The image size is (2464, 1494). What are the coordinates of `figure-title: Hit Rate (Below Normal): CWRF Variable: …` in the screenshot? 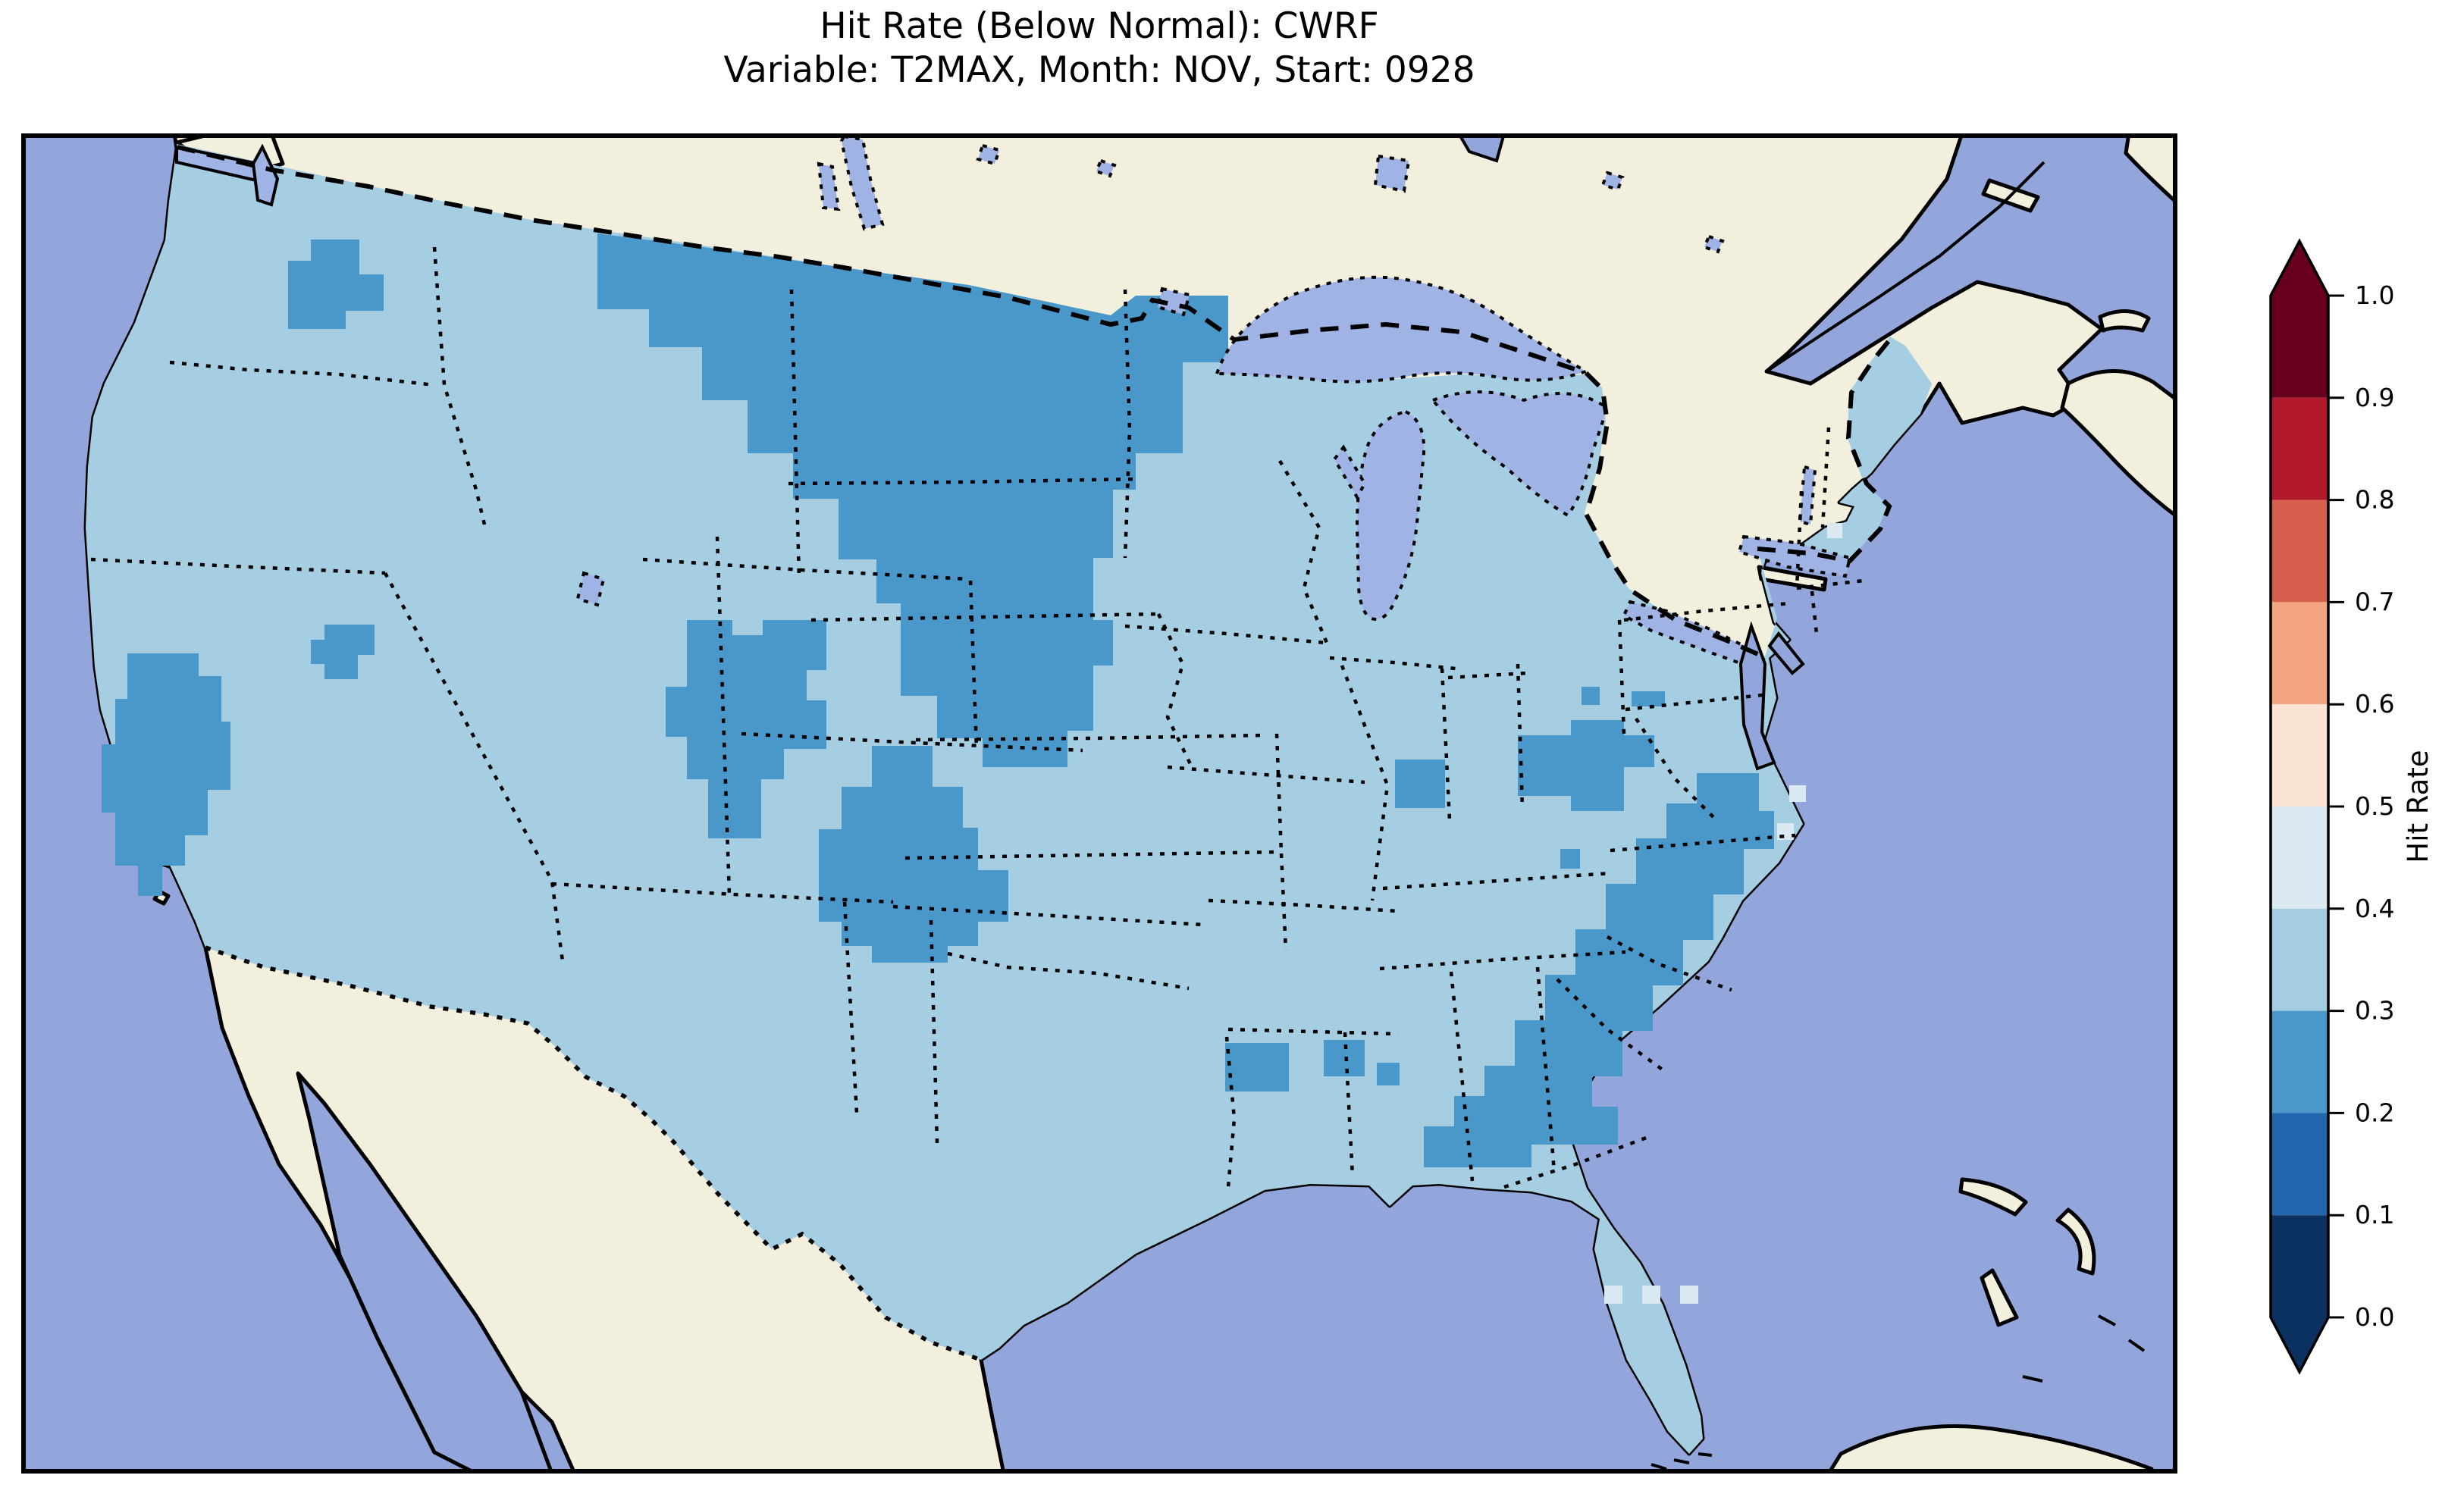 It's located at (1099, 48).